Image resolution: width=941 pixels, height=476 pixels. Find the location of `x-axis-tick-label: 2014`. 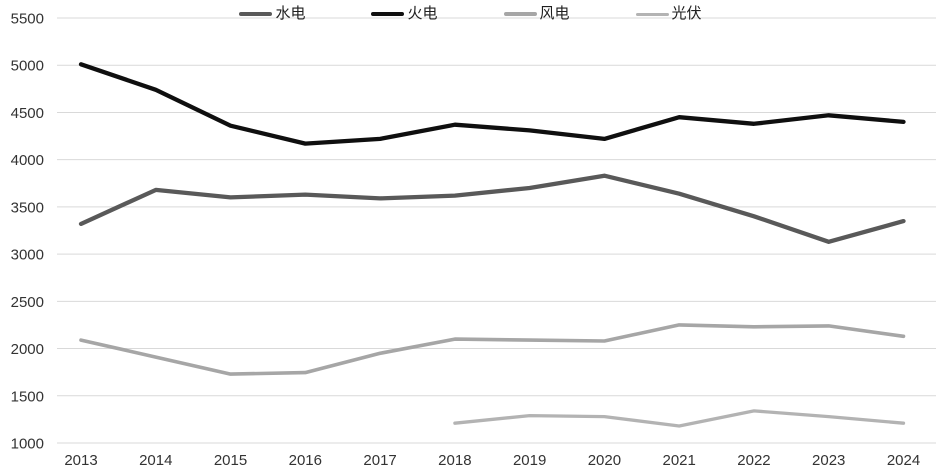

x-axis-tick-label: 2014 is located at coordinates (155, 460).